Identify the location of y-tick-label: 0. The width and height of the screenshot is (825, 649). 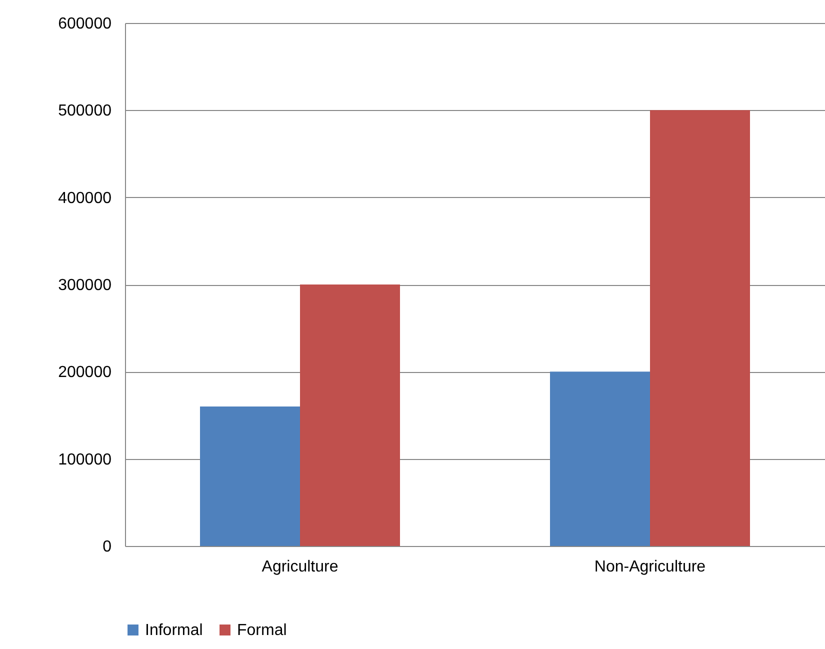
(107, 547).